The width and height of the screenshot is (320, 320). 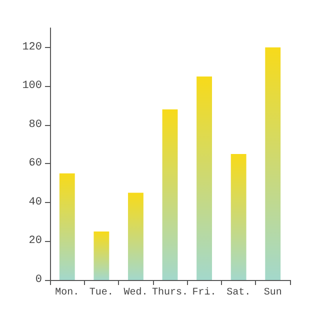 I want to click on y-tick-label: 20, so click(x=35, y=241).